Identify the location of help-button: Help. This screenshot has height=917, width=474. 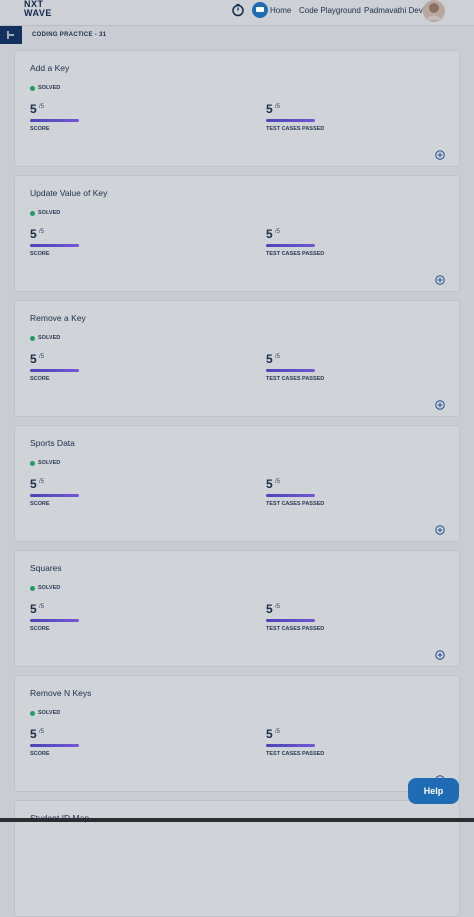
(433, 791).